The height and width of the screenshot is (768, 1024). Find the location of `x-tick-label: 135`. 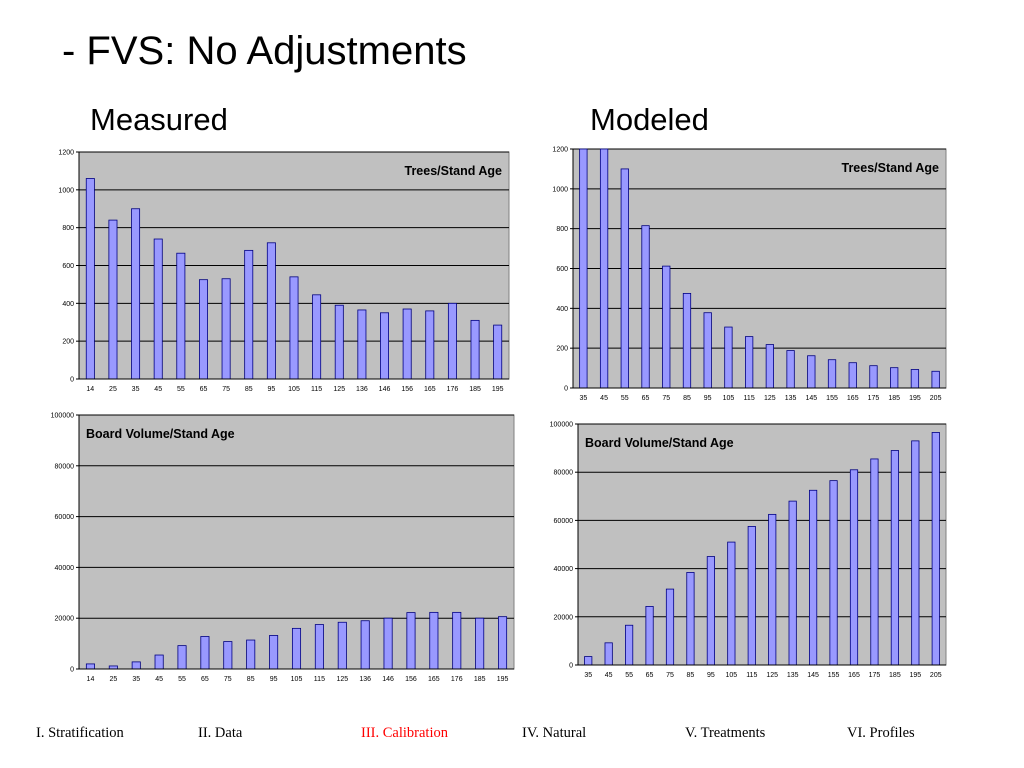

x-tick-label: 135 is located at coordinates (791, 398).